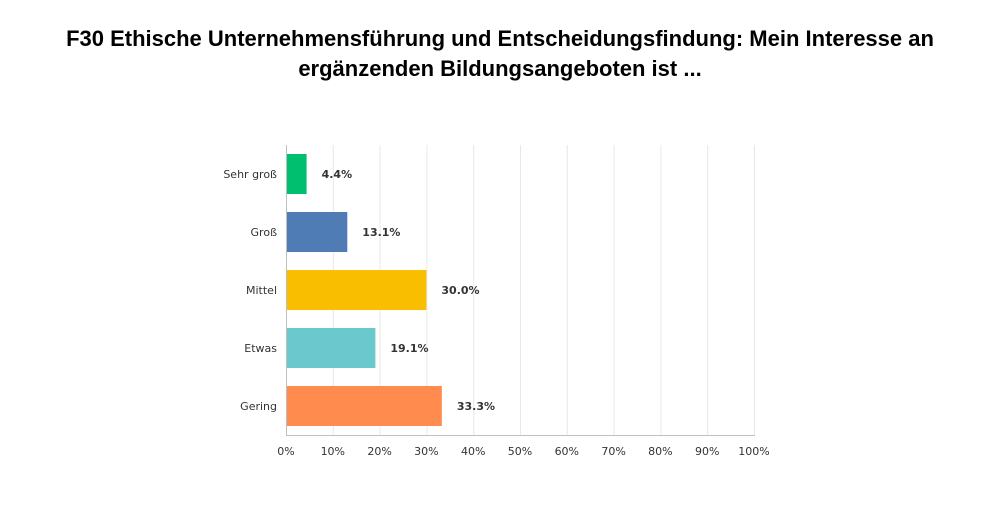  Describe the element at coordinates (379, 451) in the screenshot. I see `x-tick-label-20: 20%` at that location.